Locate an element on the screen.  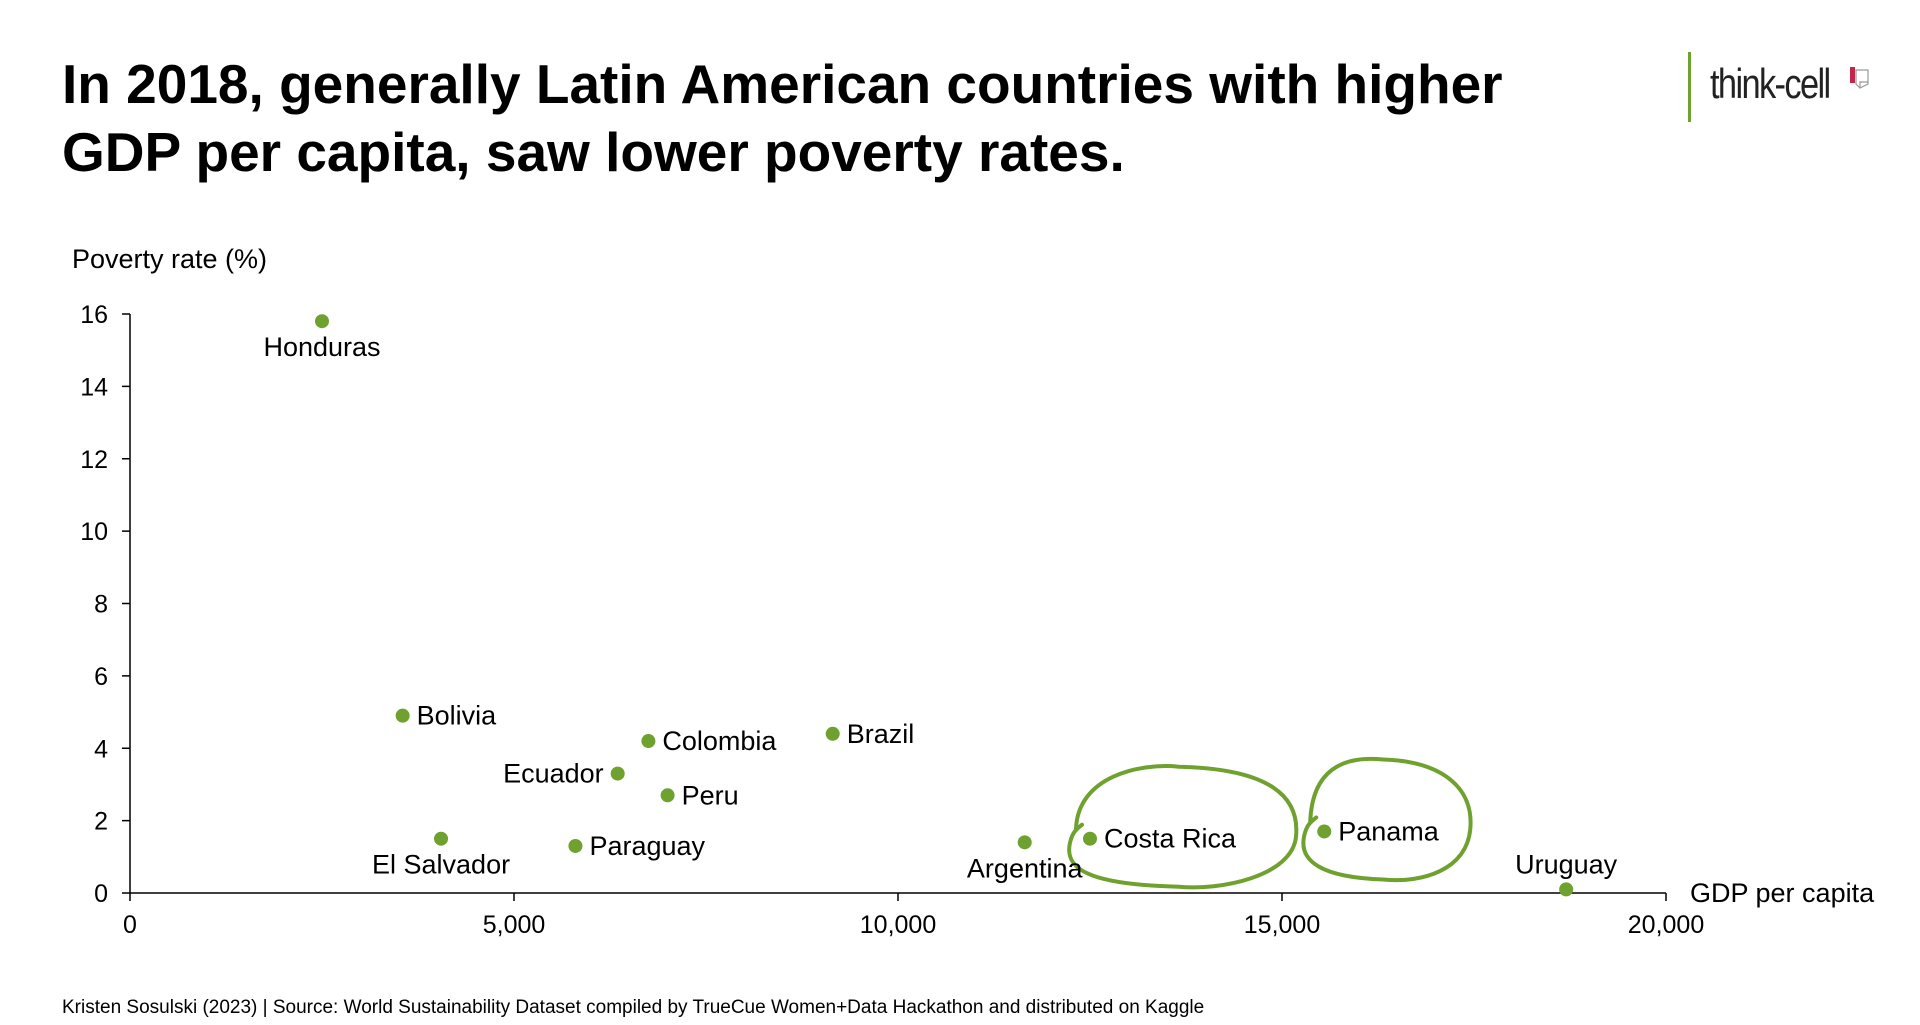
point-peru is located at coordinates (667, 795).